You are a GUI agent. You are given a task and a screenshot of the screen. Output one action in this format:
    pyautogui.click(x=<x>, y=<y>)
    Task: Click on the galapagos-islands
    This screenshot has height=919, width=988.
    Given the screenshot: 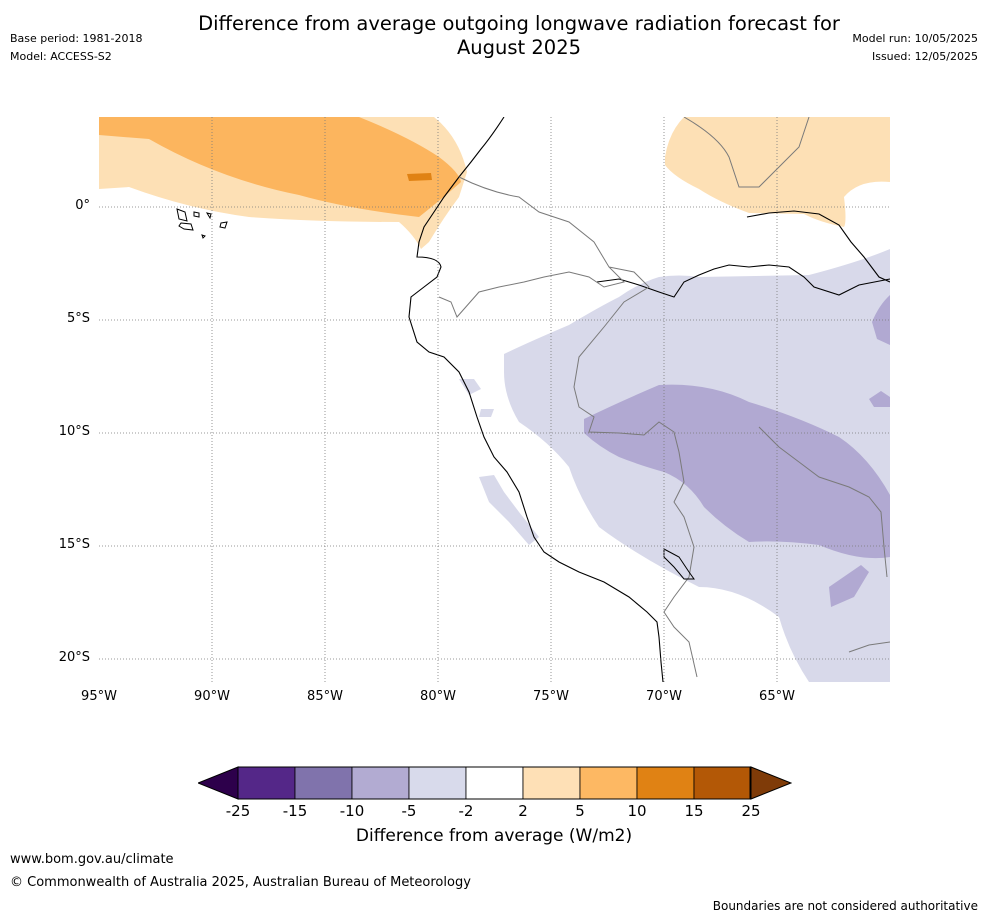 What is the action you would take?
    pyautogui.click(x=202, y=223)
    